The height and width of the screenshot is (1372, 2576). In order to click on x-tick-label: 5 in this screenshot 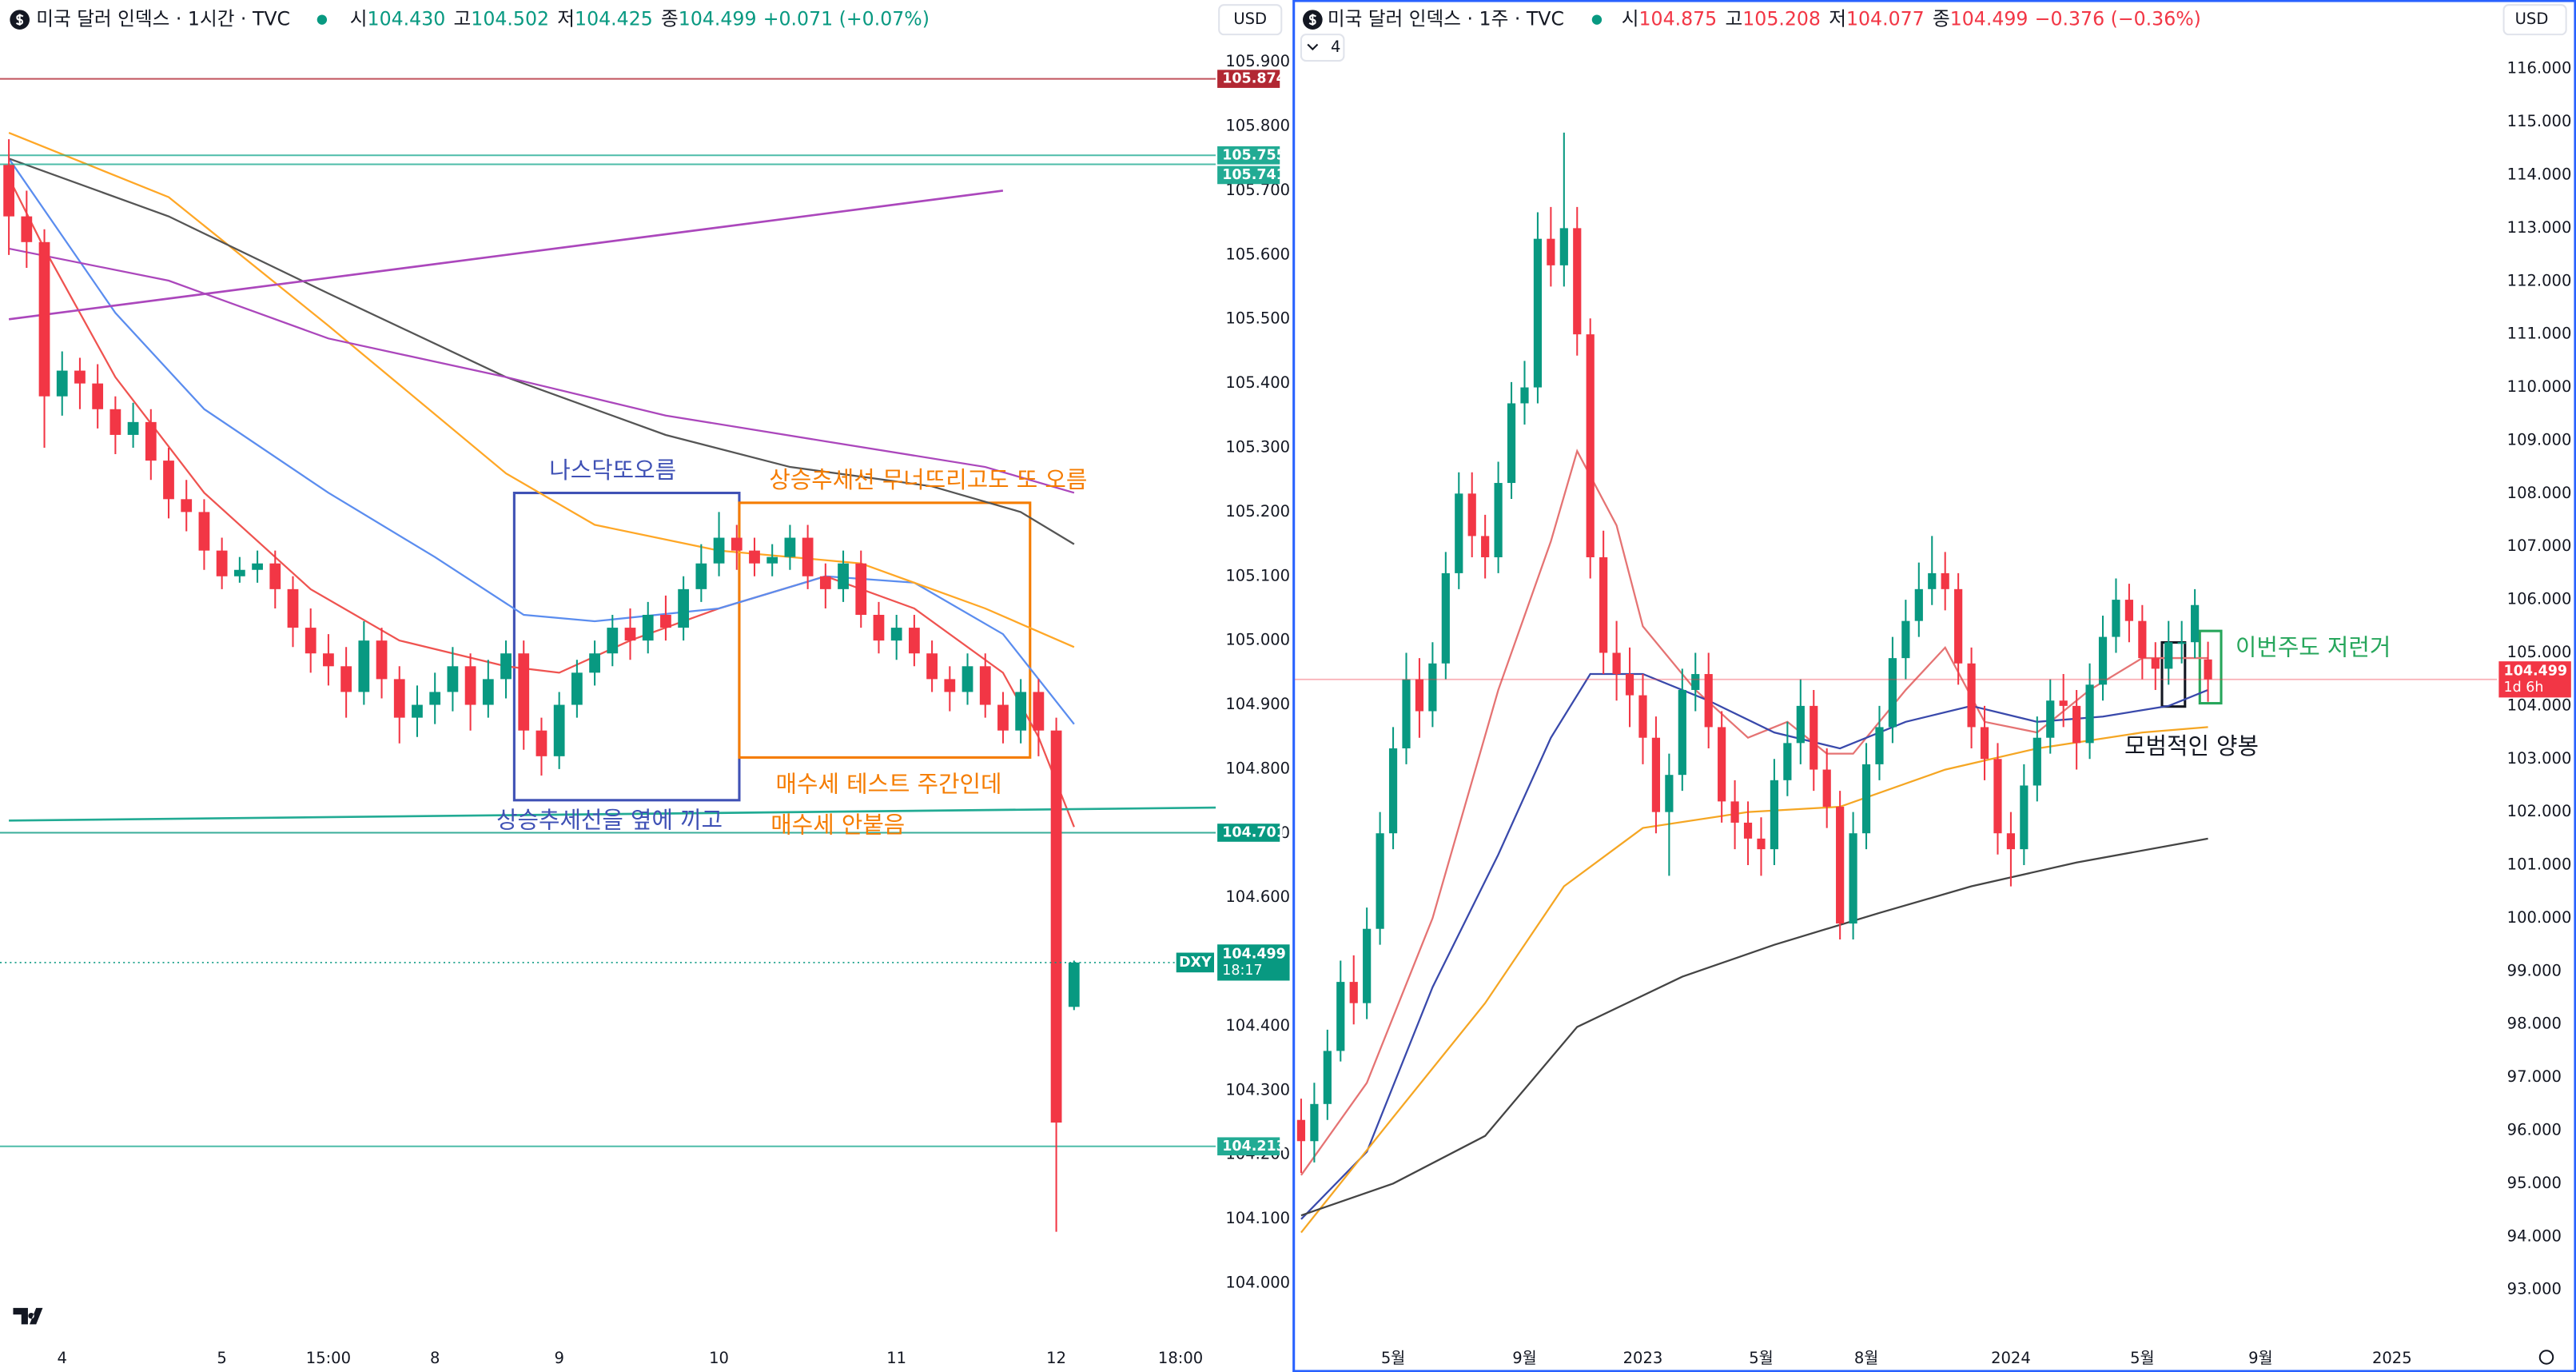, I will do `click(222, 1358)`.